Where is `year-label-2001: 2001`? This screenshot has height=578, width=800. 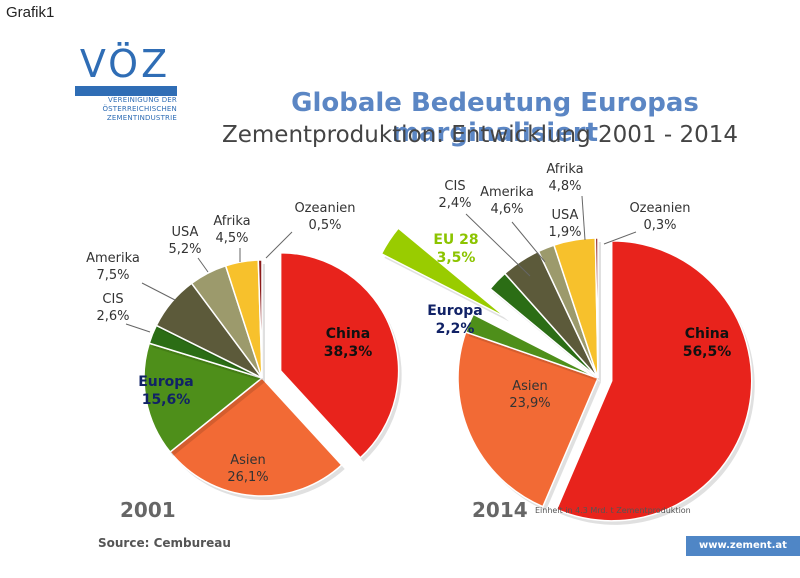
year-label-2001: 2001 is located at coordinates (148, 510).